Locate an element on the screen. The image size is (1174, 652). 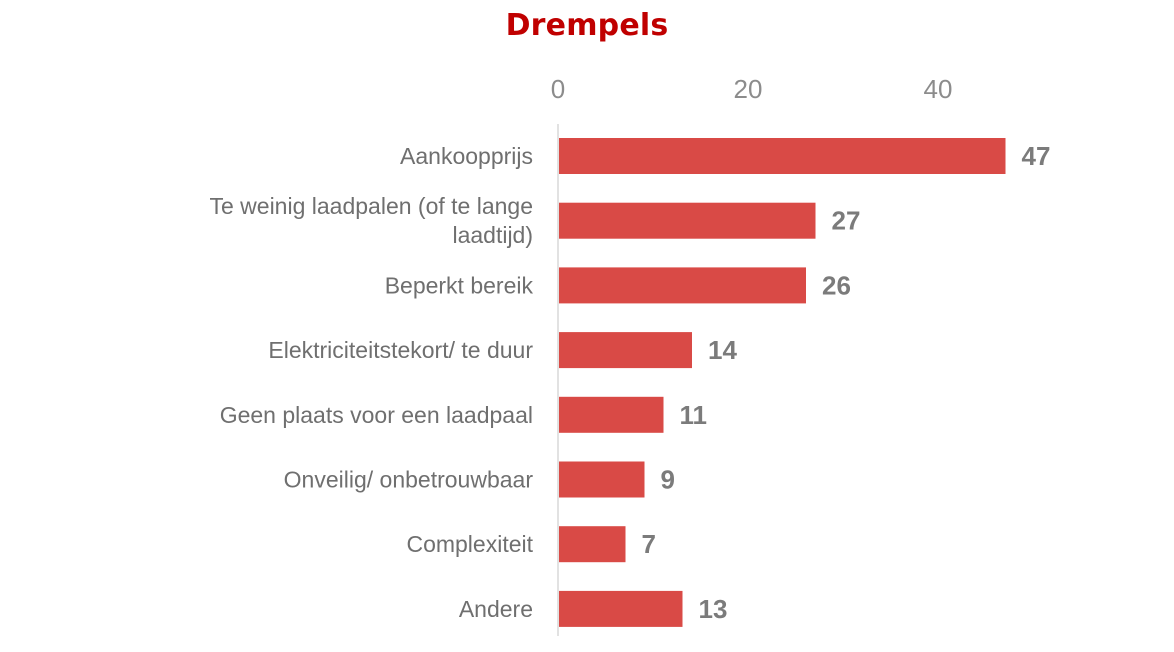
category-label: Complexiteit is located at coordinates (469, 544).